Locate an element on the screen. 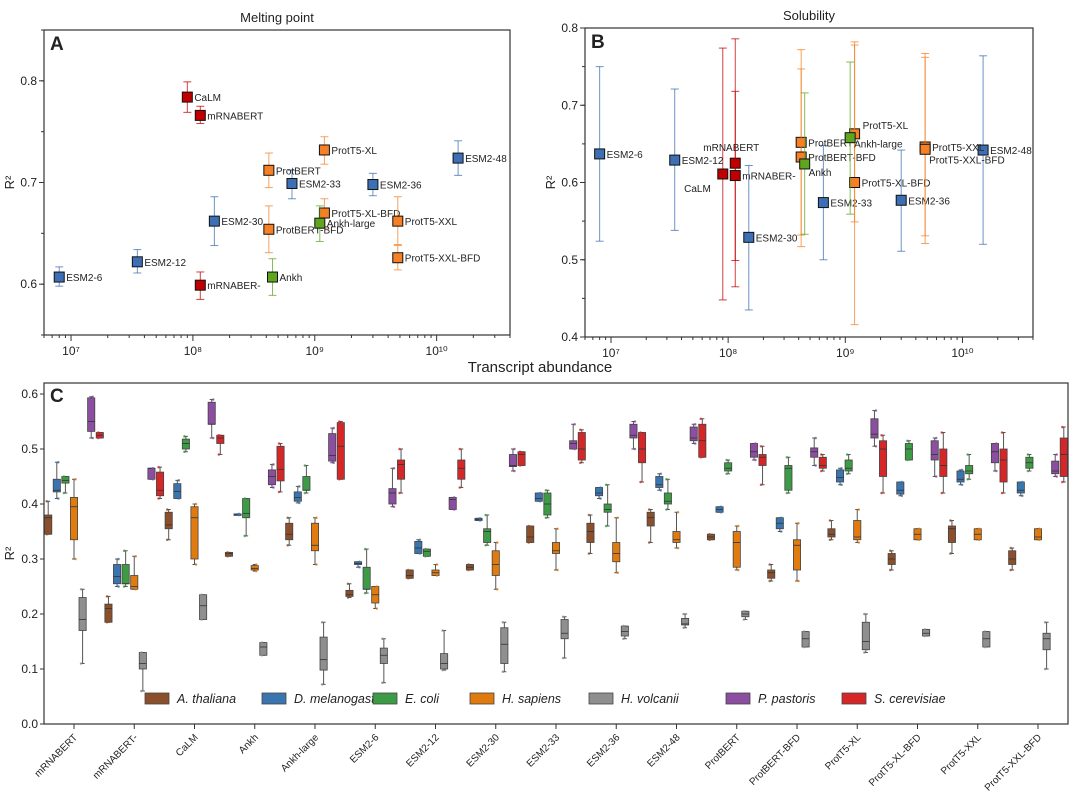 This screenshot has width=1080, height=797. legend-swatch is located at coordinates (274, 698).